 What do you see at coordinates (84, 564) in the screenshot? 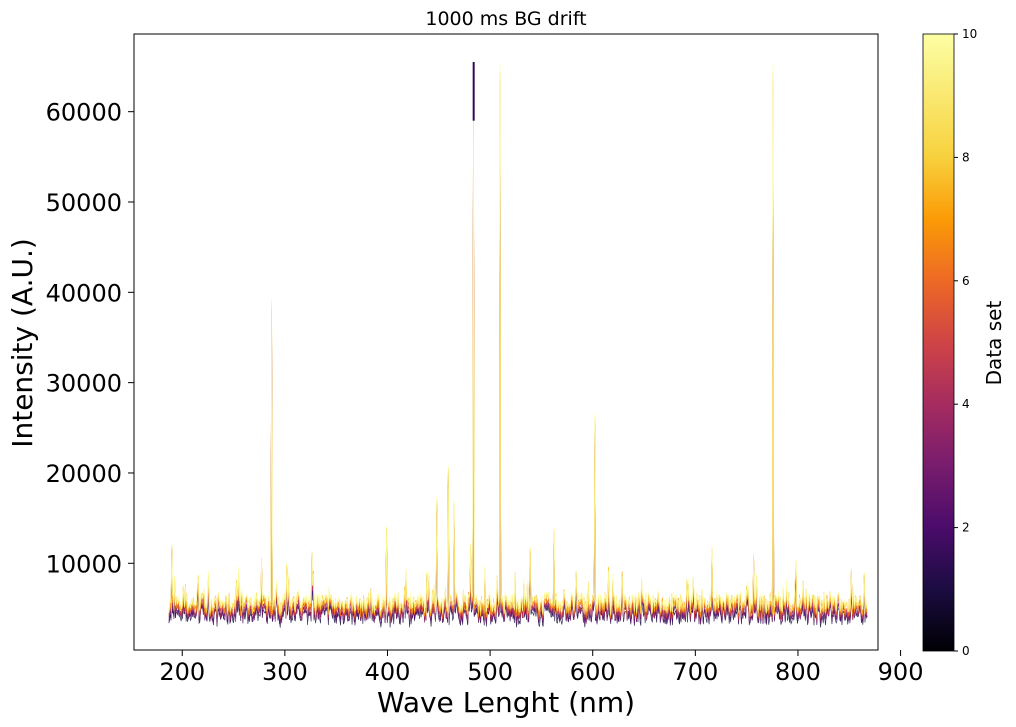
I see `y-tick-label: 10000` at bounding box center [84, 564].